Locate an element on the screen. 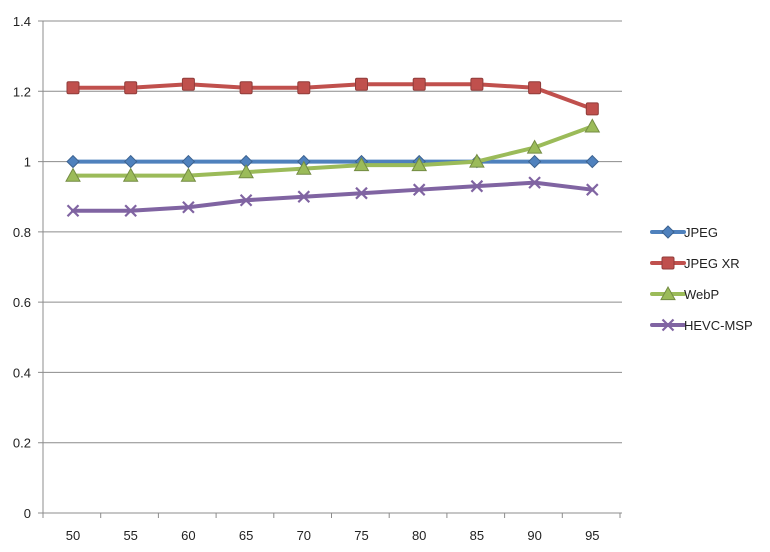  x-tick-label: 95 is located at coordinates (592, 535).